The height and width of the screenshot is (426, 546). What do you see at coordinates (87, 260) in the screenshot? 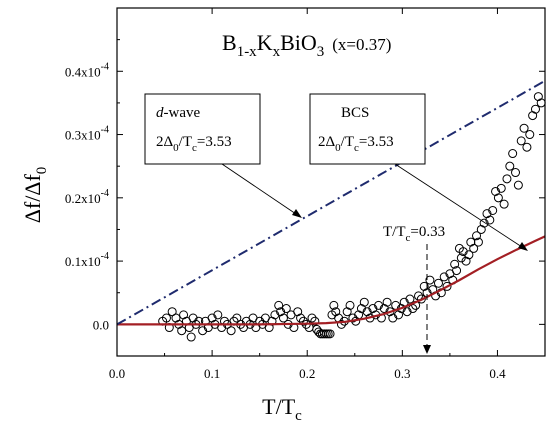
I see `y-tick-label: 0.1x10⁻⁴` at bounding box center [87, 260].